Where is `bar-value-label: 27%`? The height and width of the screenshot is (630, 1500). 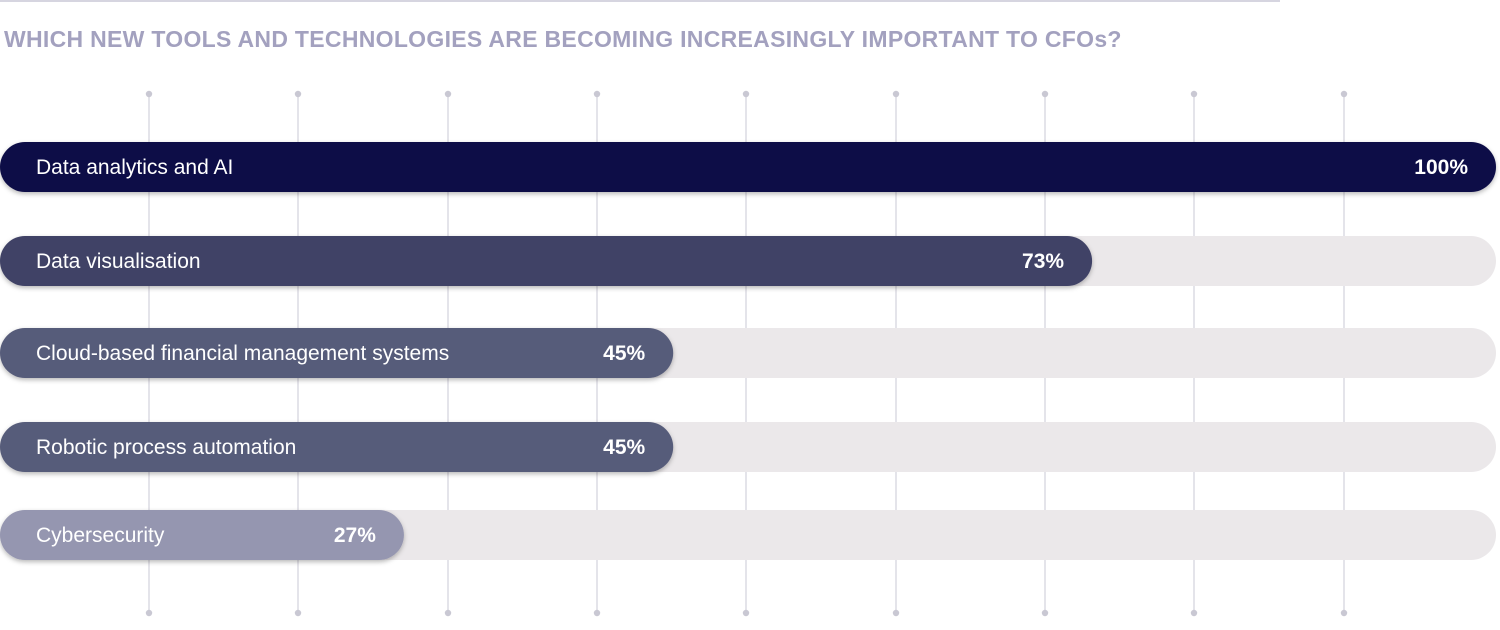 bar-value-label: 27% is located at coordinates (355, 535).